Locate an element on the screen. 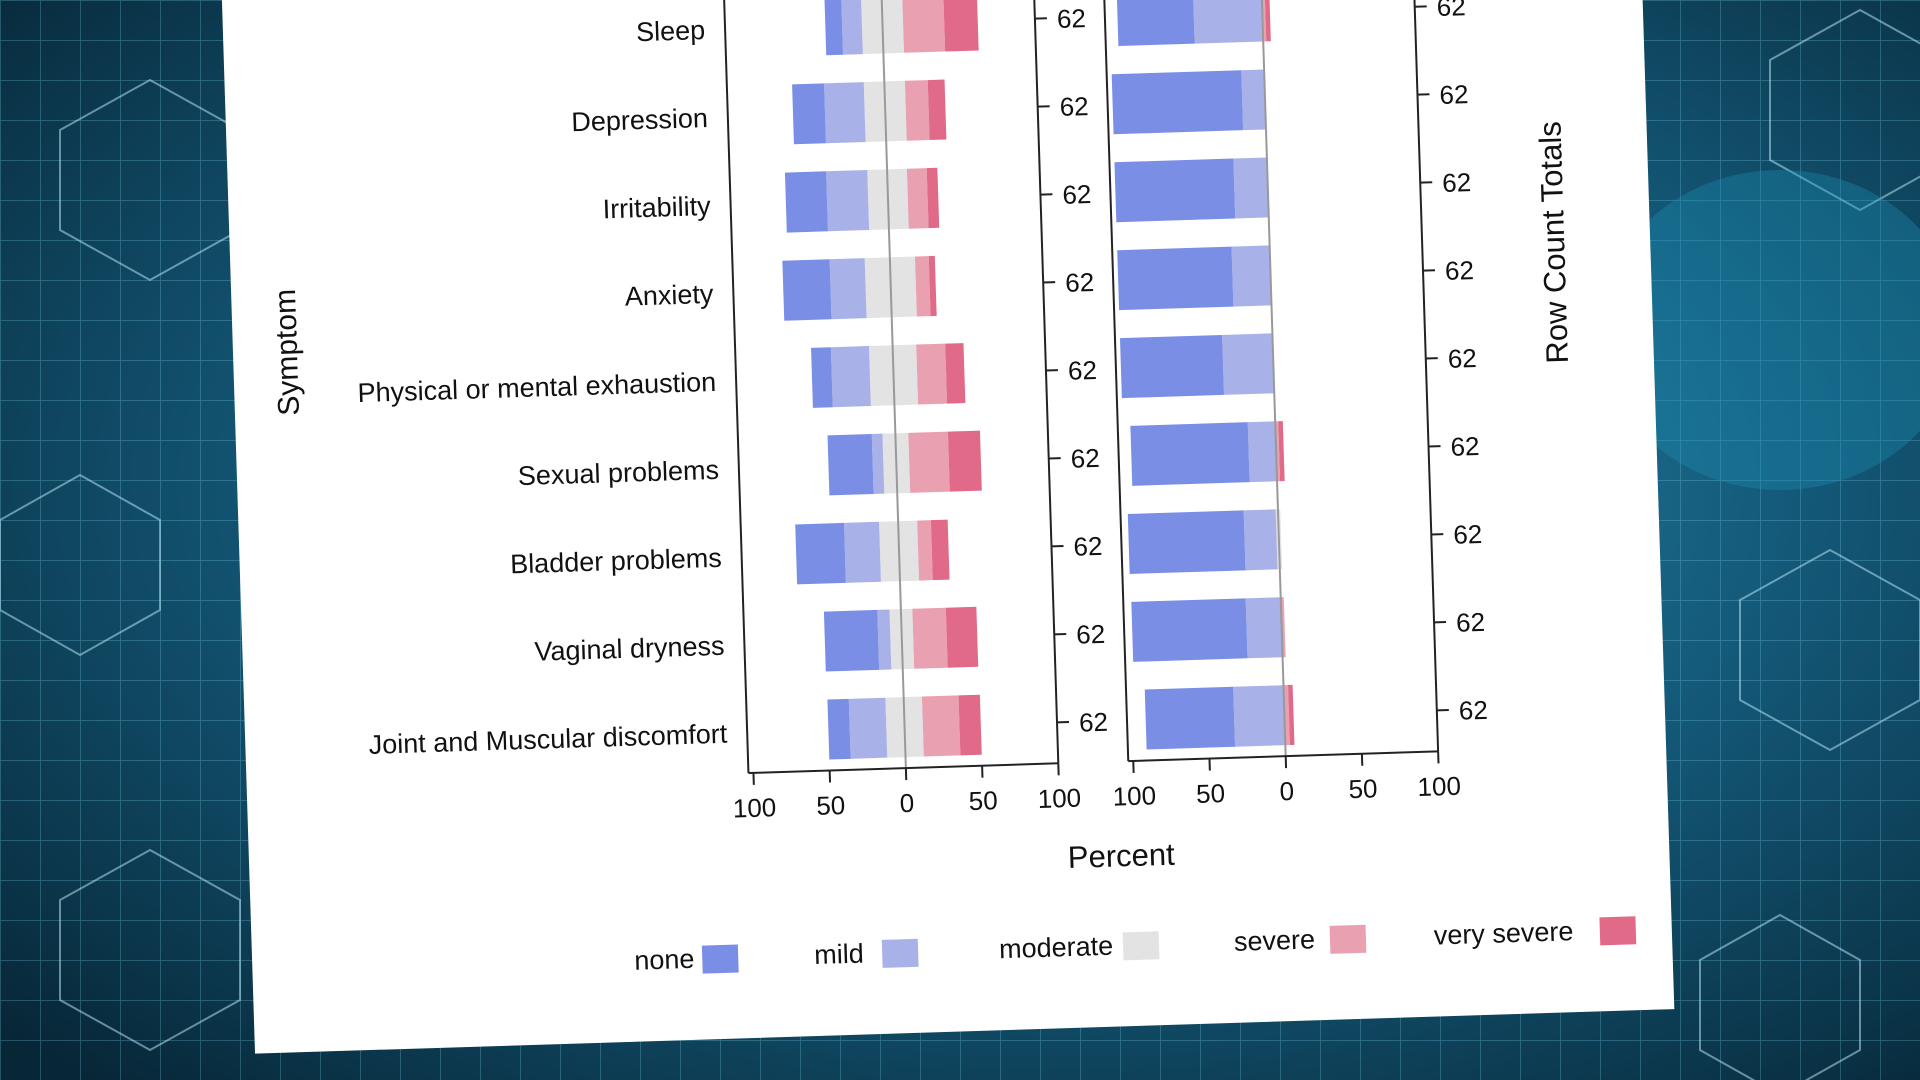 The height and width of the screenshot is (1080, 1920). legend-label: severe is located at coordinates (1275, 940).